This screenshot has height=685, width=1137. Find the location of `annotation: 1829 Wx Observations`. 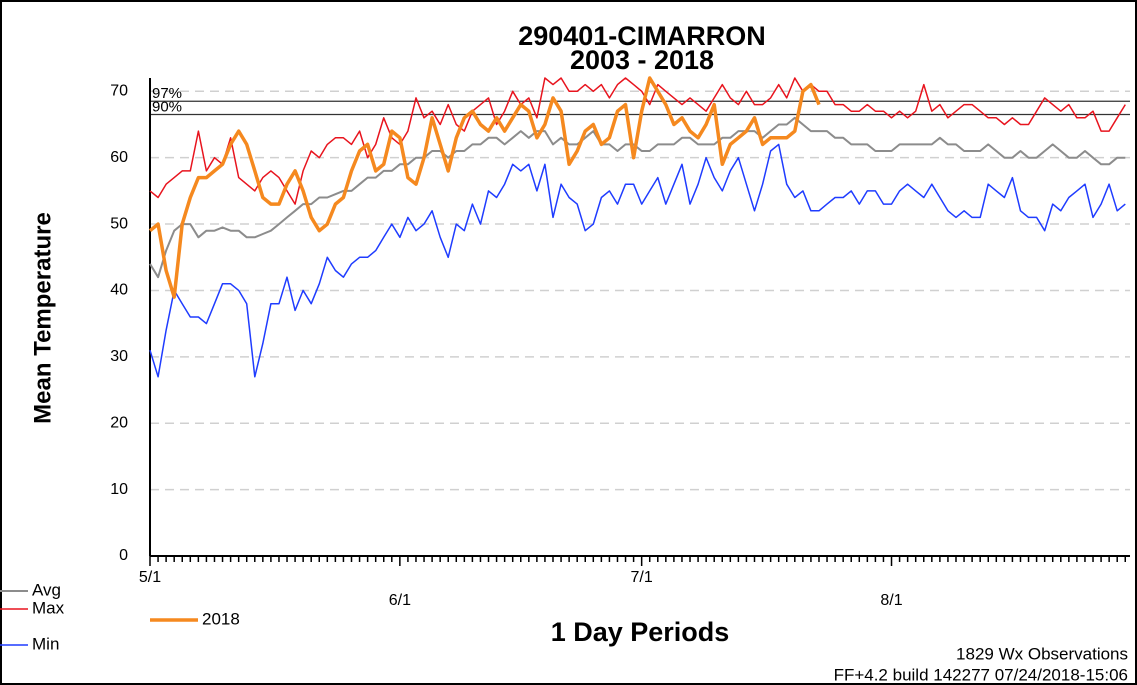

annotation: 1829 Wx Observations is located at coordinates (1042, 653).